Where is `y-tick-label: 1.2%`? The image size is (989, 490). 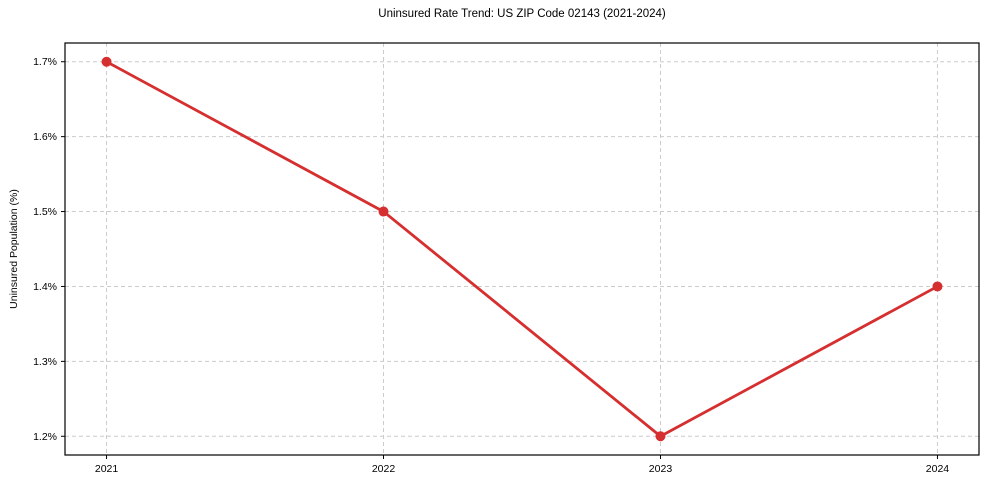
y-tick-label: 1.2% is located at coordinates (45, 437).